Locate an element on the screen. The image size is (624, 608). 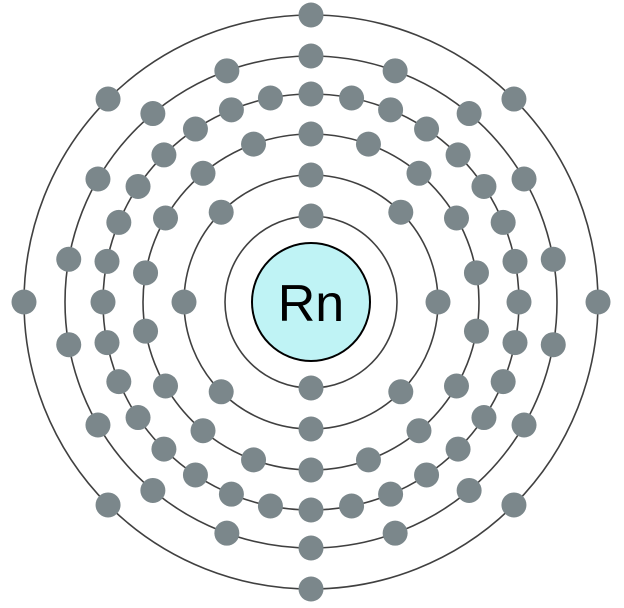
nucleus: Rn is located at coordinates (311, 302).